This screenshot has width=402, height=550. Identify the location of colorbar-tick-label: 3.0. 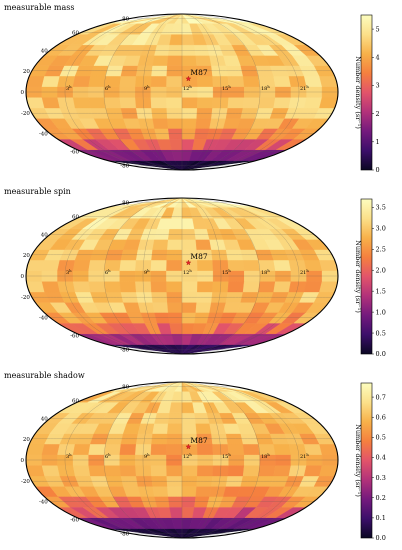
(381, 229).